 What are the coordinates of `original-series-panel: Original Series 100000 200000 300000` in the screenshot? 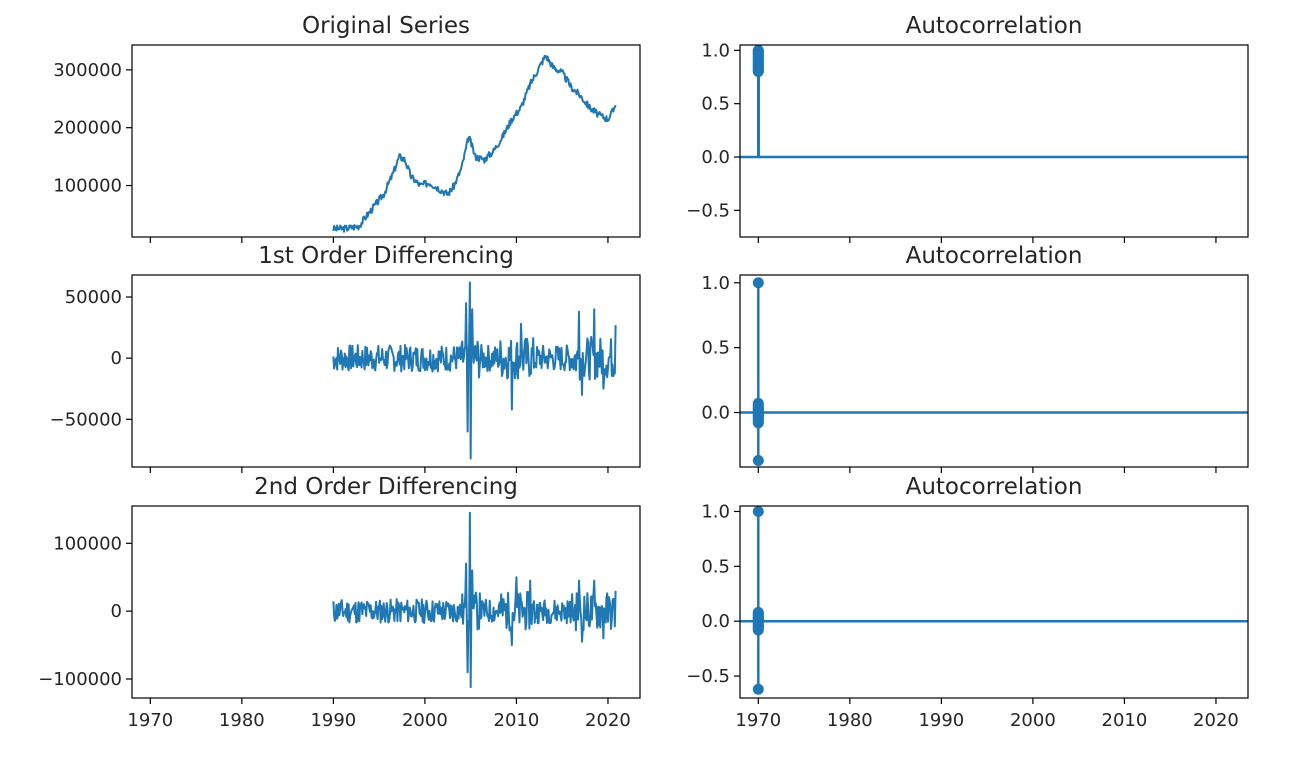 It's located at (347, 128).